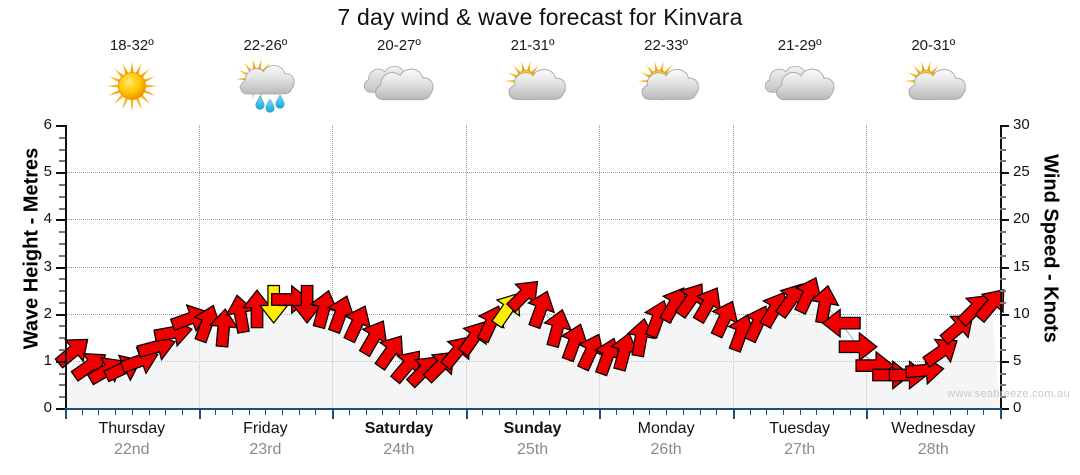 This screenshot has height=475, width=1080. What do you see at coordinates (1021, 313) in the screenshot?
I see `right-axis-tick-label: 10` at bounding box center [1021, 313].